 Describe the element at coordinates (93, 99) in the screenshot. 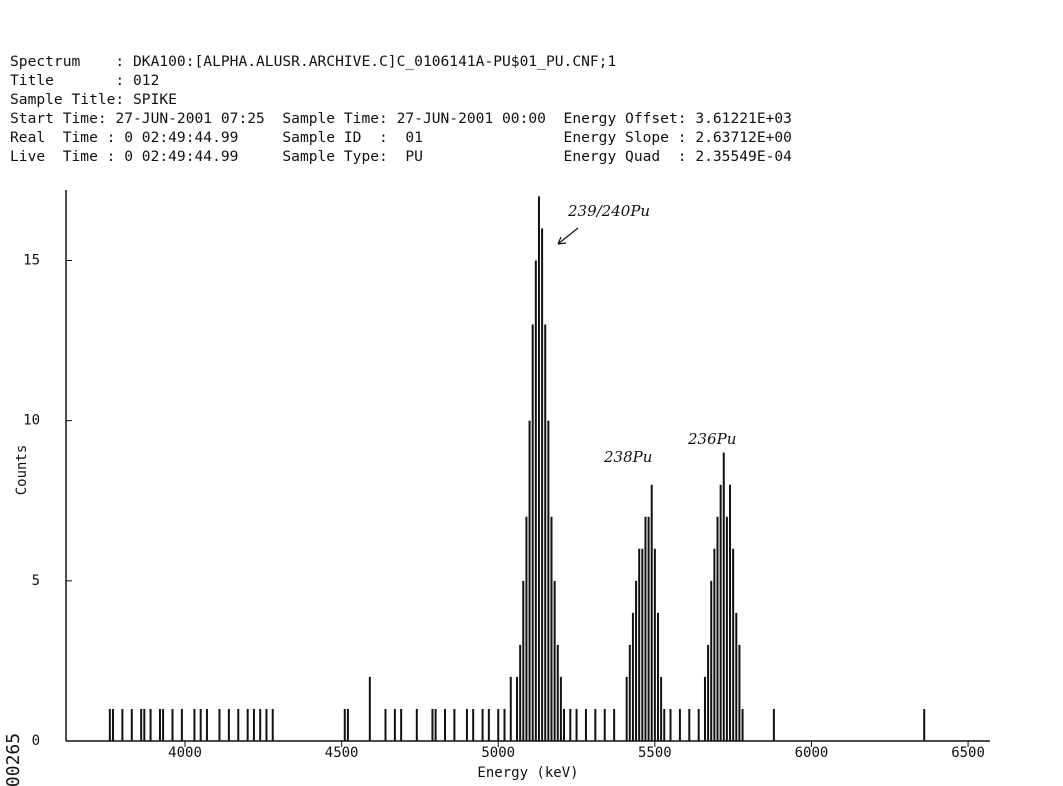

I see `header-line: Sample Title: SPIKE` at that location.